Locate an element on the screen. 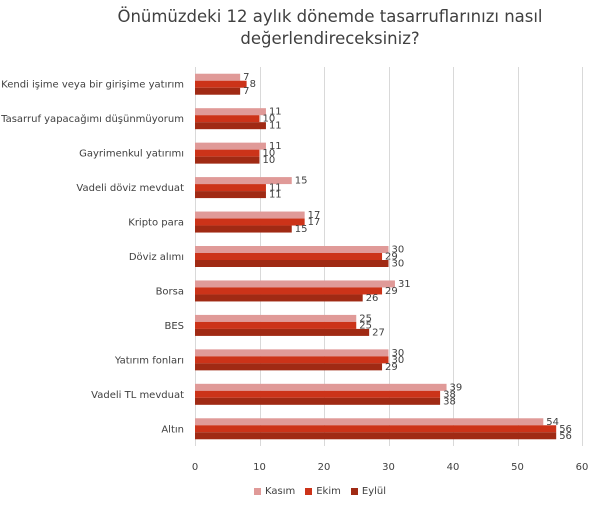 This screenshot has height=511, width=600. category-label: Vadeli döviz mevduat is located at coordinates (130, 188).